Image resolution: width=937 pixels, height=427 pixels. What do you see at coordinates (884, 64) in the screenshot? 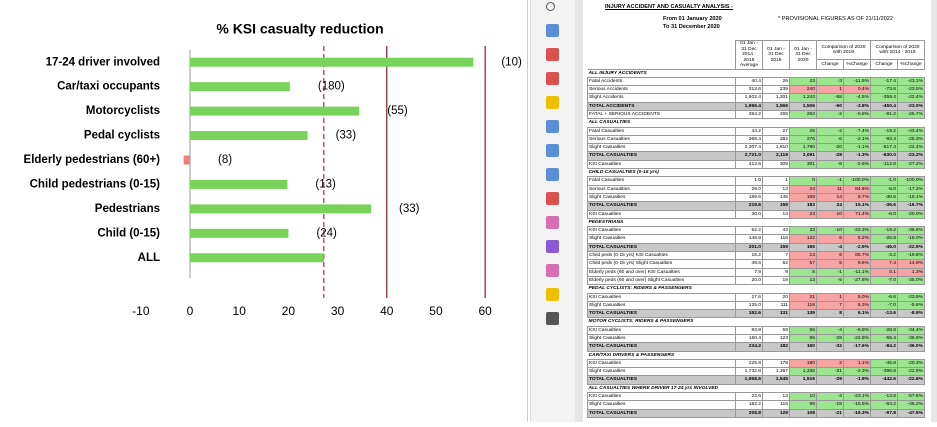
I see `sub-header: Change` at bounding box center [884, 64].